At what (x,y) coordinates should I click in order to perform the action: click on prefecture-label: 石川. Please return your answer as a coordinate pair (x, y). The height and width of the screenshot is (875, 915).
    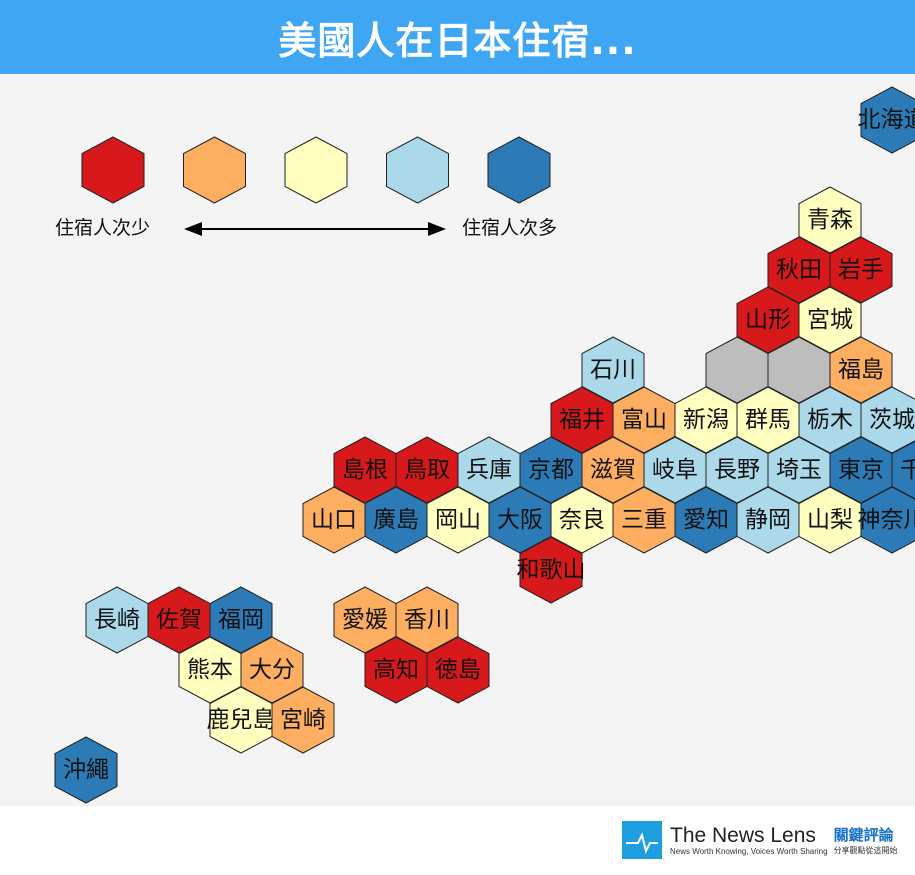
    Looking at the image, I should click on (613, 370).